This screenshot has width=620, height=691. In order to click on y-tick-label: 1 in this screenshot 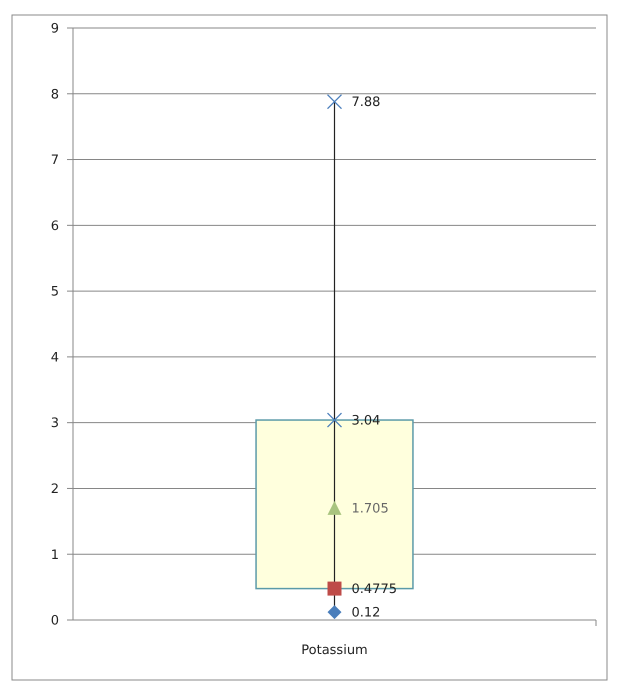, I will do `click(54, 555)`.